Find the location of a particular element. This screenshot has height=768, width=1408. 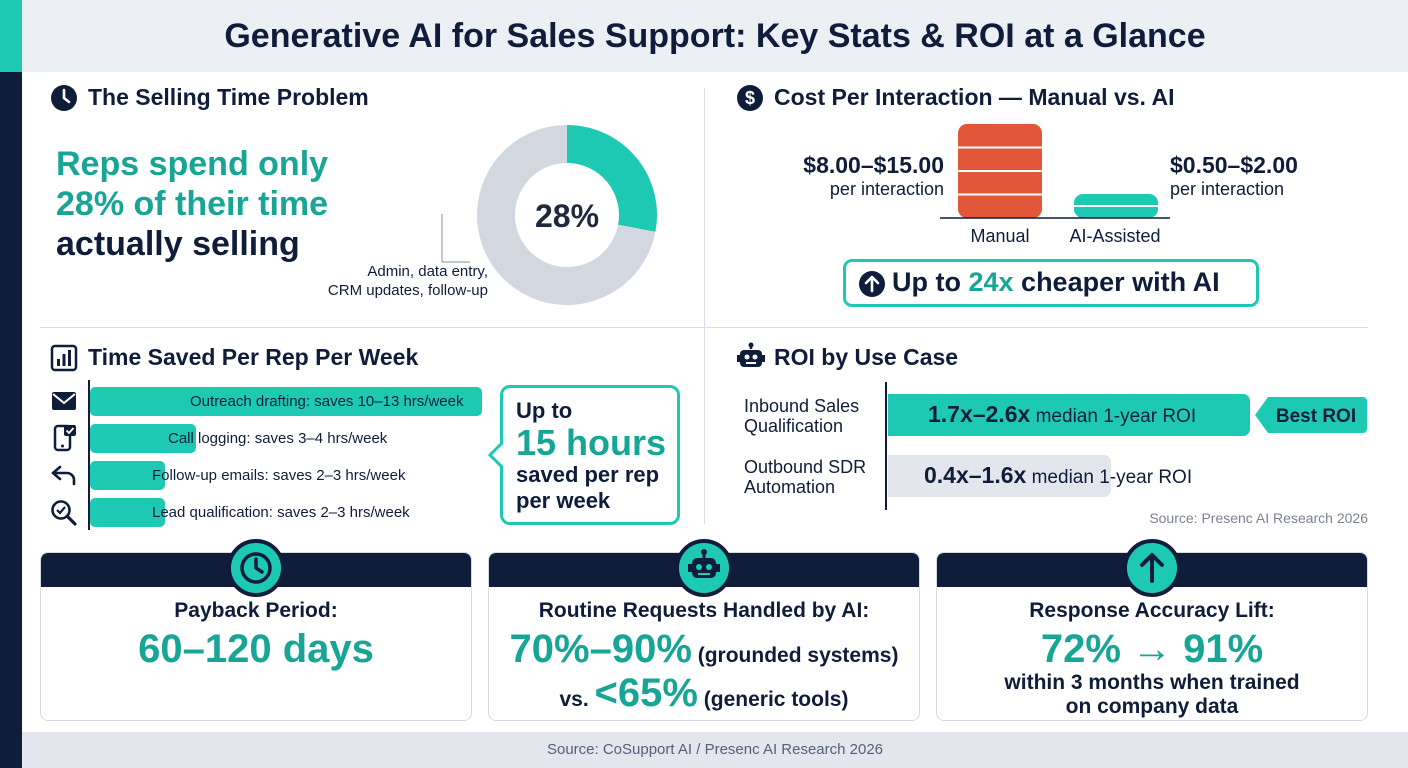

routine-line-1: 70%–90% (grounded systems) is located at coordinates (704, 649).